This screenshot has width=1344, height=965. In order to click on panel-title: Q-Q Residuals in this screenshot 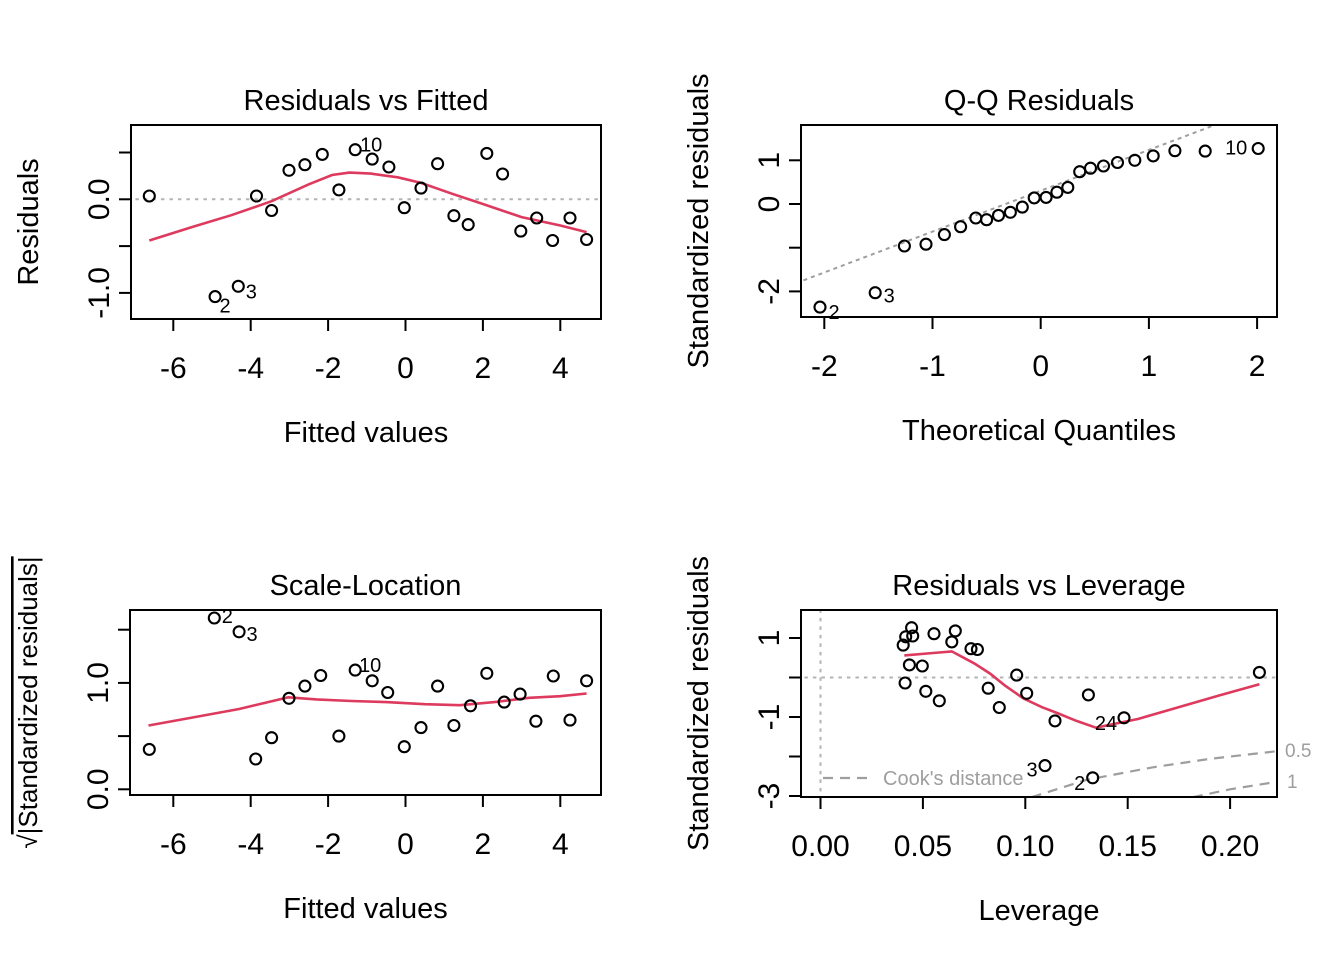, I will do `click(1039, 101)`.